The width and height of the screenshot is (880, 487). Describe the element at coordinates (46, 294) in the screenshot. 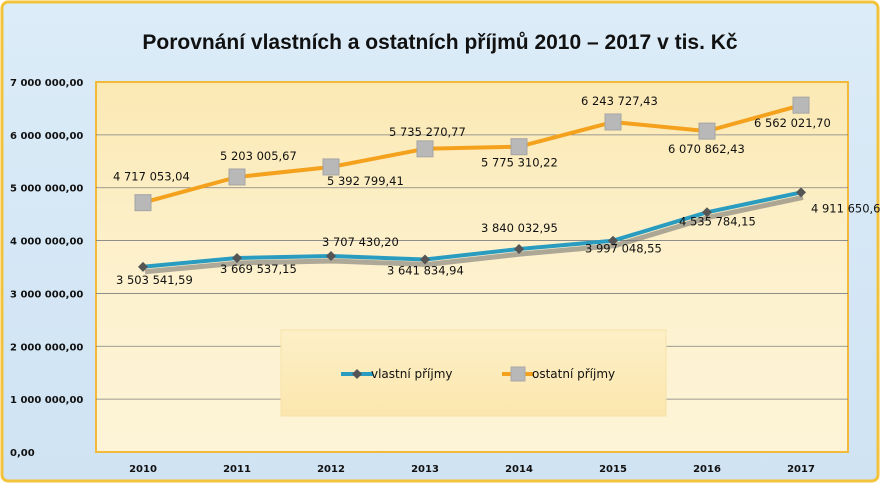

I see `y-tick-label: 3 000 000,00` at that location.